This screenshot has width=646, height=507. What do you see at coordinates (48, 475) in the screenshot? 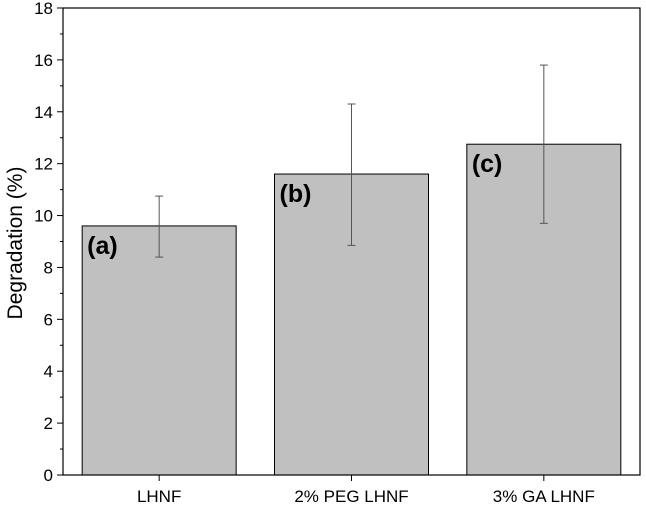
I see `y-tick-label: 0` at bounding box center [48, 475].